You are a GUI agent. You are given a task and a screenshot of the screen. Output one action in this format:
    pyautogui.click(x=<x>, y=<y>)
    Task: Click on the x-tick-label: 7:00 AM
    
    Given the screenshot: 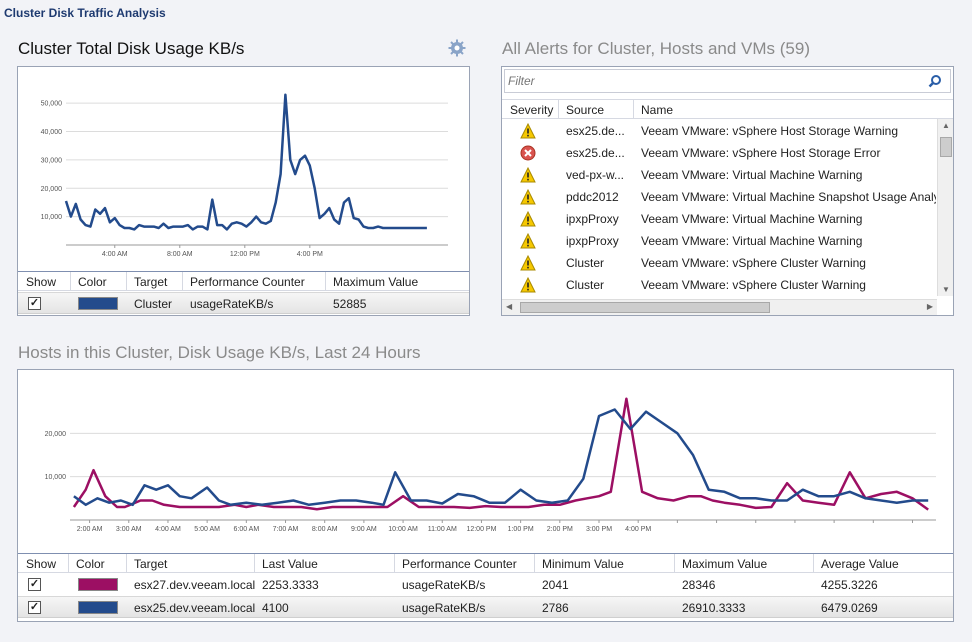 What is the action you would take?
    pyautogui.click(x=286, y=529)
    